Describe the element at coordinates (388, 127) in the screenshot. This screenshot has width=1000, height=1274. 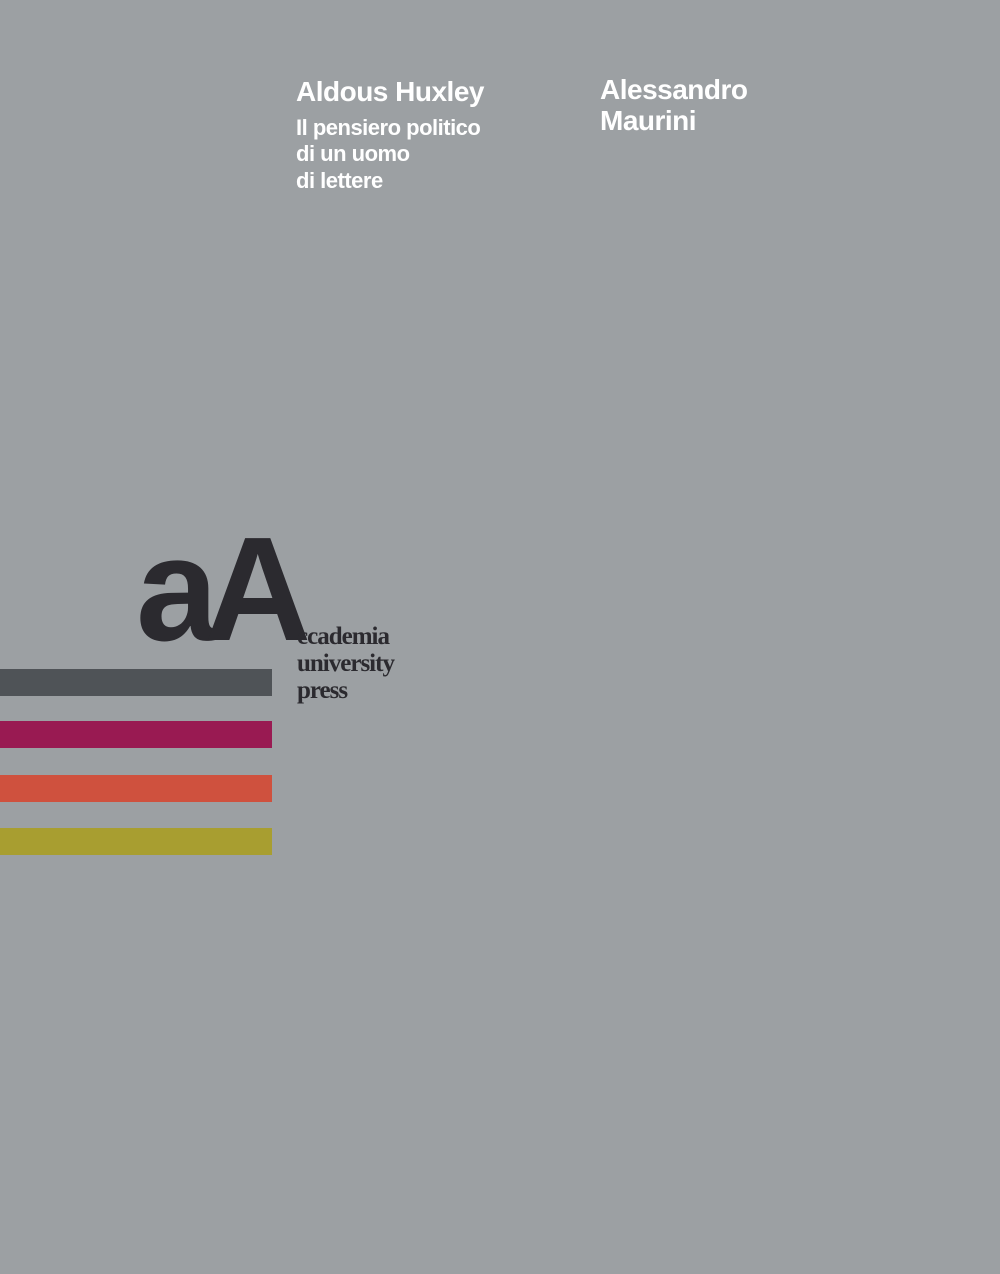
I see `subtitle-line-1: Il pensiero politico` at that location.